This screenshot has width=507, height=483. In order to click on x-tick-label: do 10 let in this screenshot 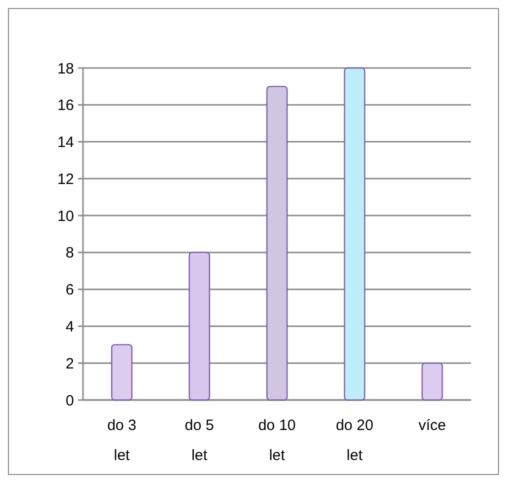, I will do `click(277, 440)`.